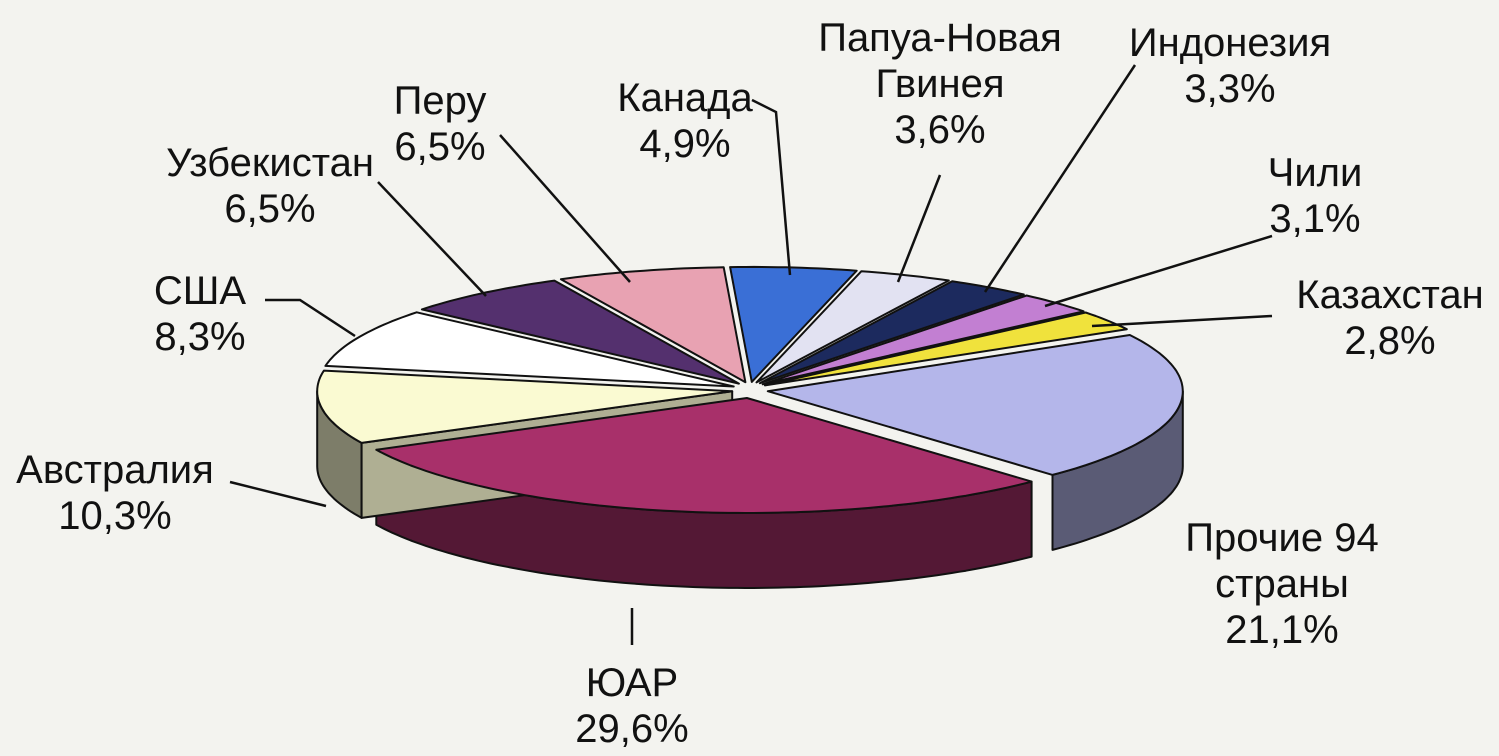 The image size is (1499, 756). What do you see at coordinates (1282, 630) in the screenshot?
I see `value-label: 21,1%` at bounding box center [1282, 630].